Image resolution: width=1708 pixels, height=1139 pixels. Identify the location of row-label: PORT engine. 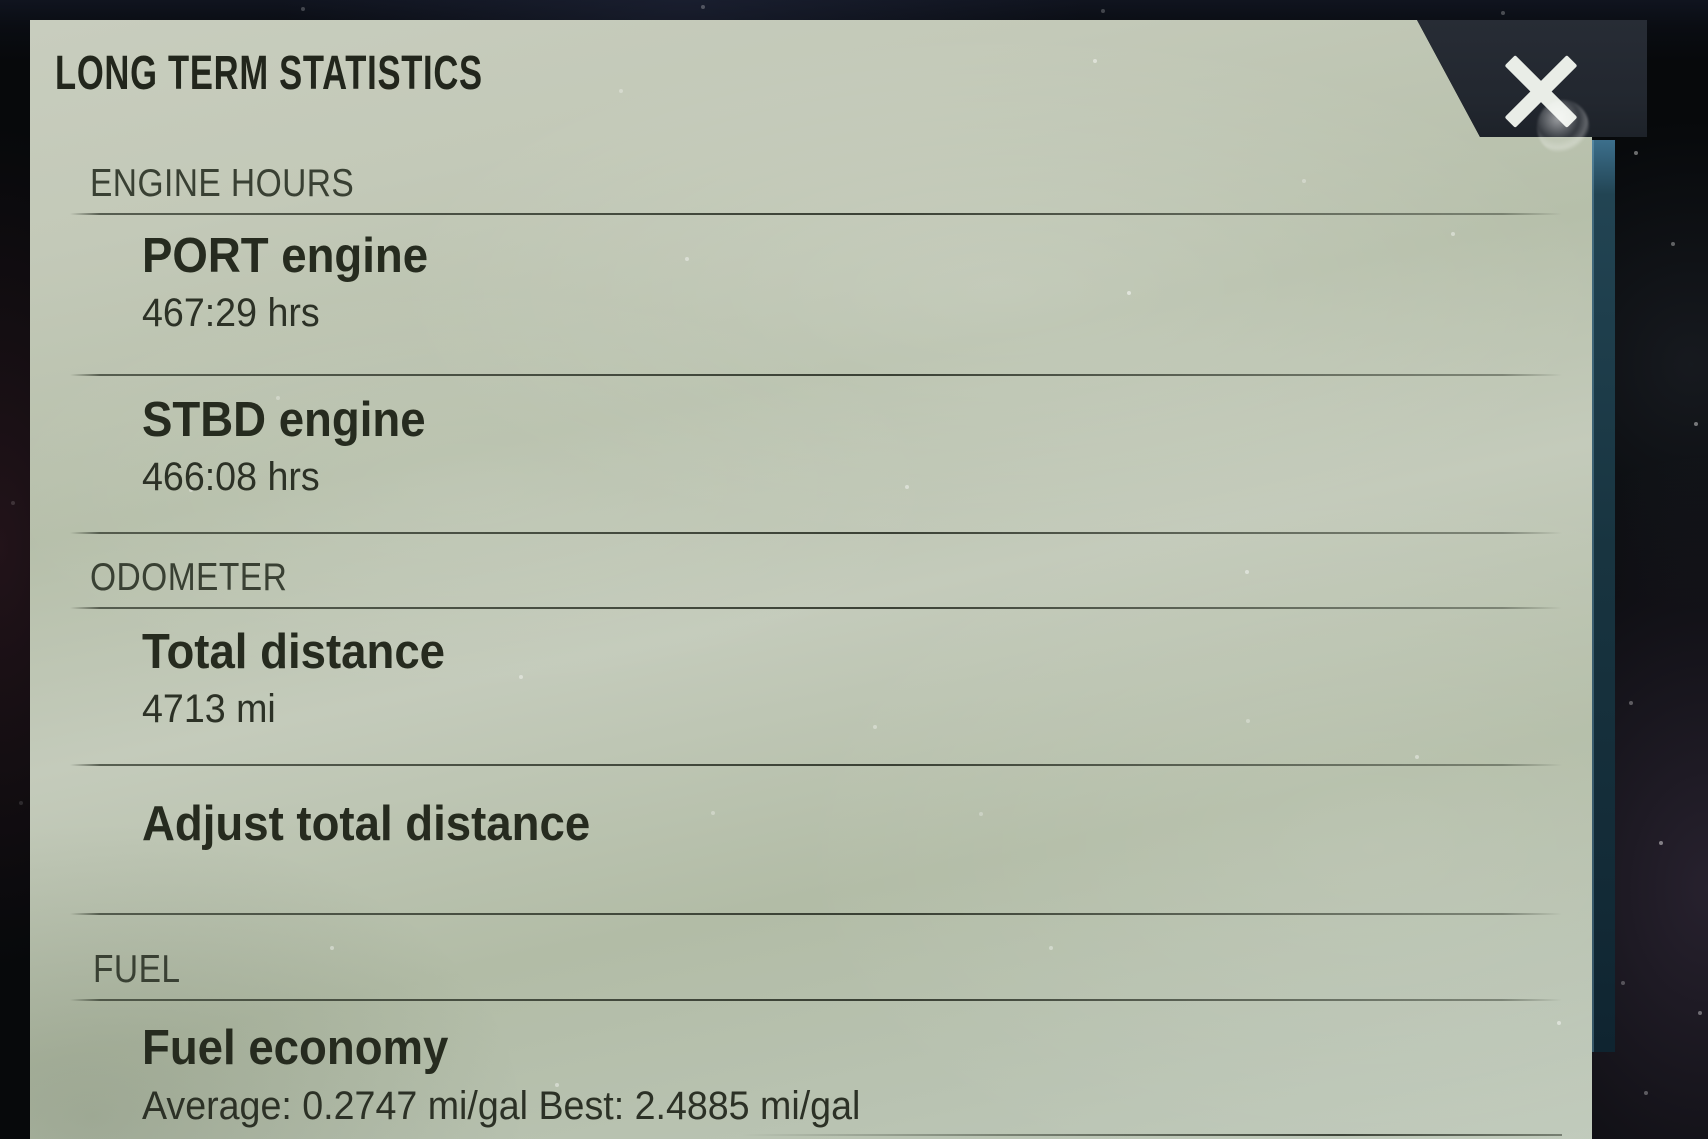
(285, 256).